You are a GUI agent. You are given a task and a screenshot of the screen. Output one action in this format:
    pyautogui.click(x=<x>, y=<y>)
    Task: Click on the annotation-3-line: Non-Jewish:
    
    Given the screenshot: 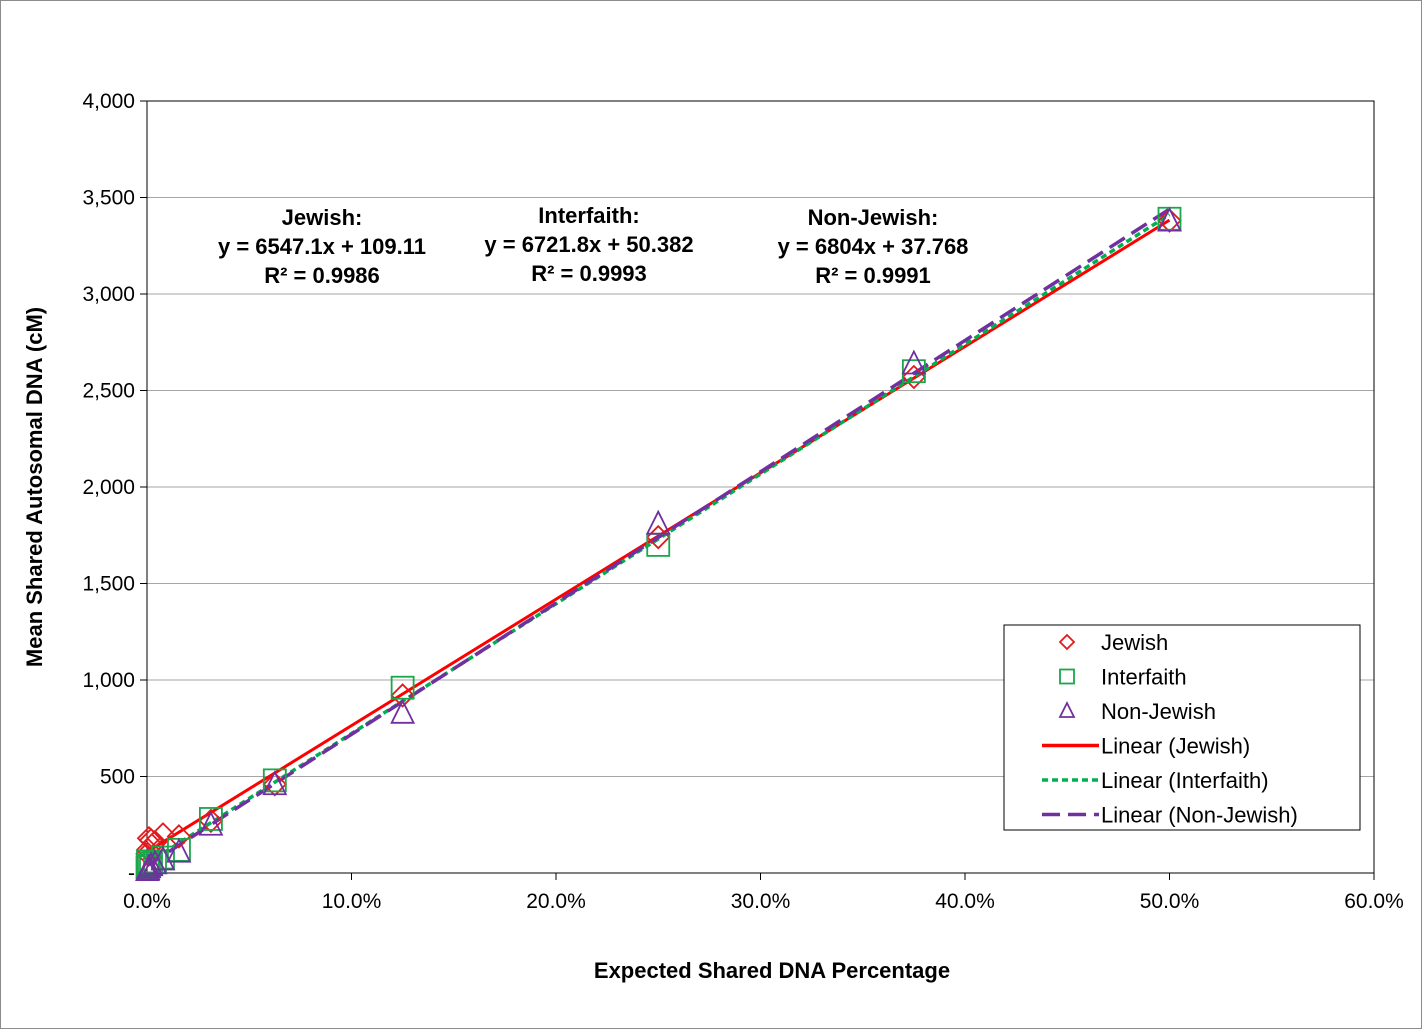 What is the action you would take?
    pyautogui.click(x=873, y=217)
    